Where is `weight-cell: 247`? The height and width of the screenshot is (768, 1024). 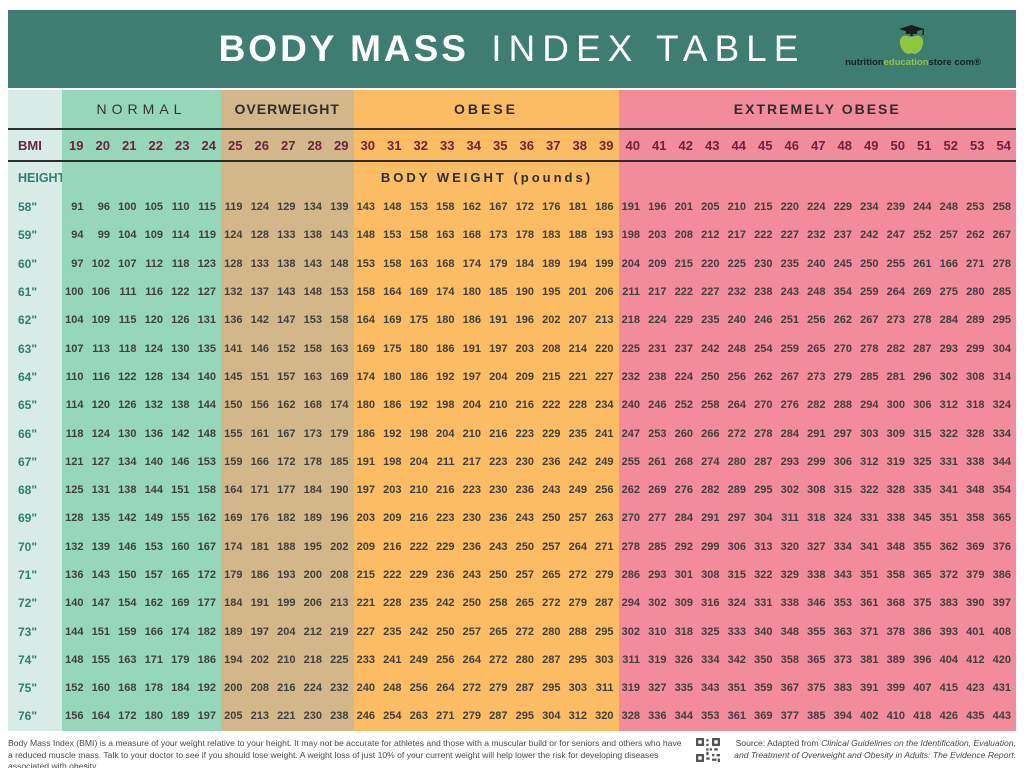
weight-cell: 247 is located at coordinates (896, 235).